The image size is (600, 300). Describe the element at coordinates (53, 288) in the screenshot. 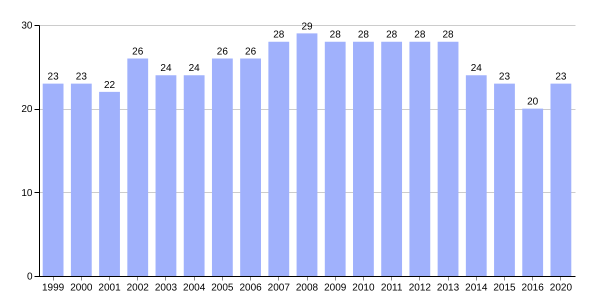

I see `x-tick-label: 1999` at that location.